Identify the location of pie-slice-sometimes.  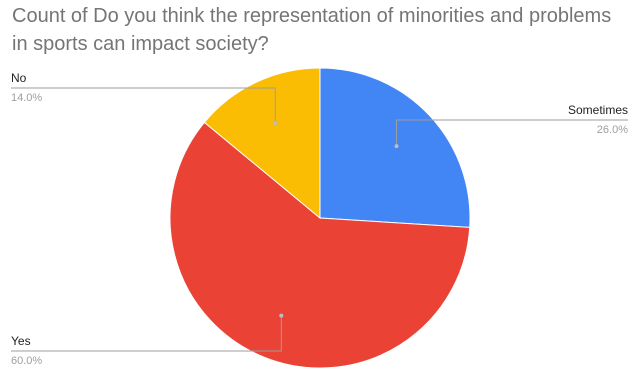
(395, 147).